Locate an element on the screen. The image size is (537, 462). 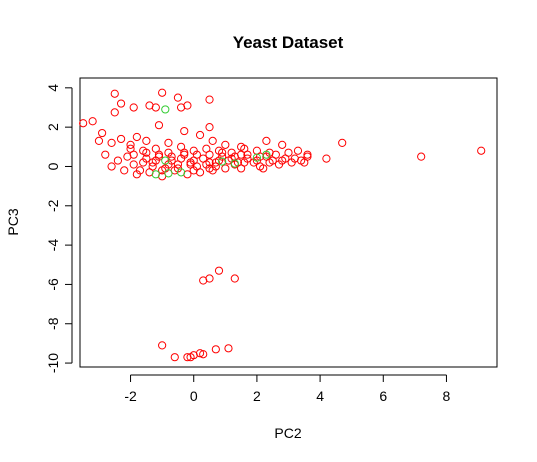
x-tick-label: 6 is located at coordinates (383, 396).